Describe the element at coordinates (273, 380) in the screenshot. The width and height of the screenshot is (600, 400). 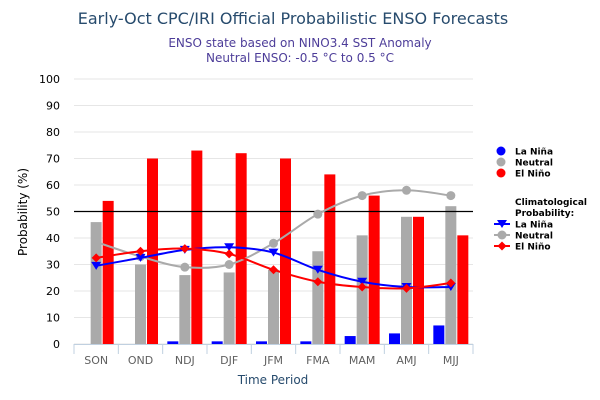
I see `x-axis-title: Time Period` at that location.